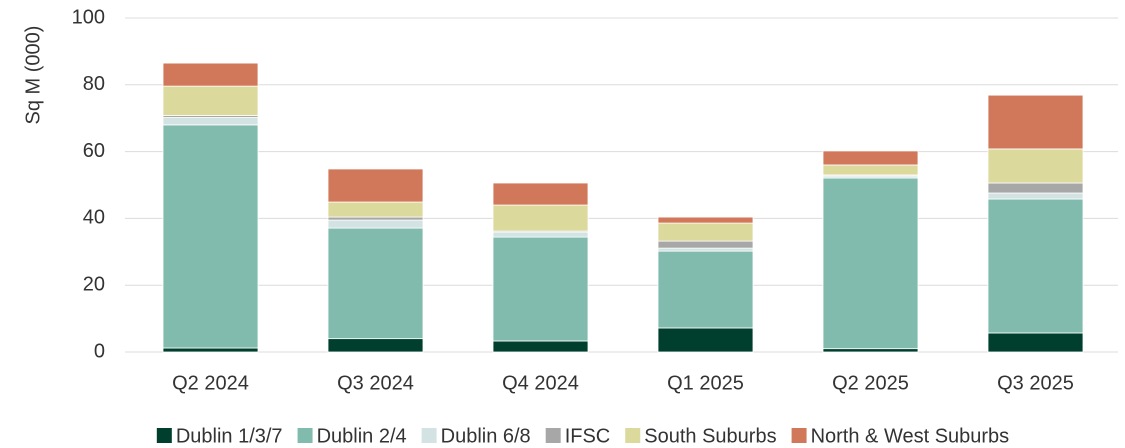  Describe the element at coordinates (94, 84) in the screenshot. I see `y-tick-label: 80` at that location.